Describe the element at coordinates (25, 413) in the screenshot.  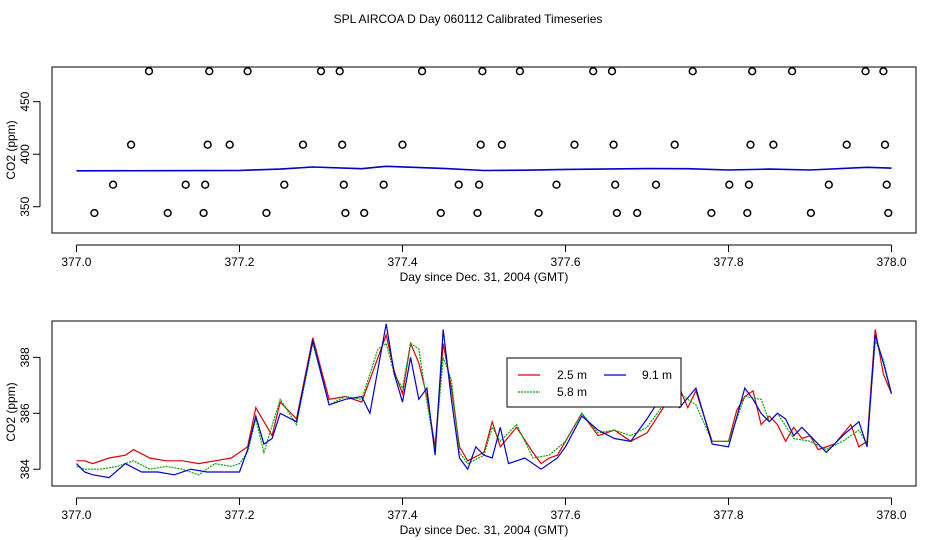
I see `bottom-y-tick-label: 386` at that location.